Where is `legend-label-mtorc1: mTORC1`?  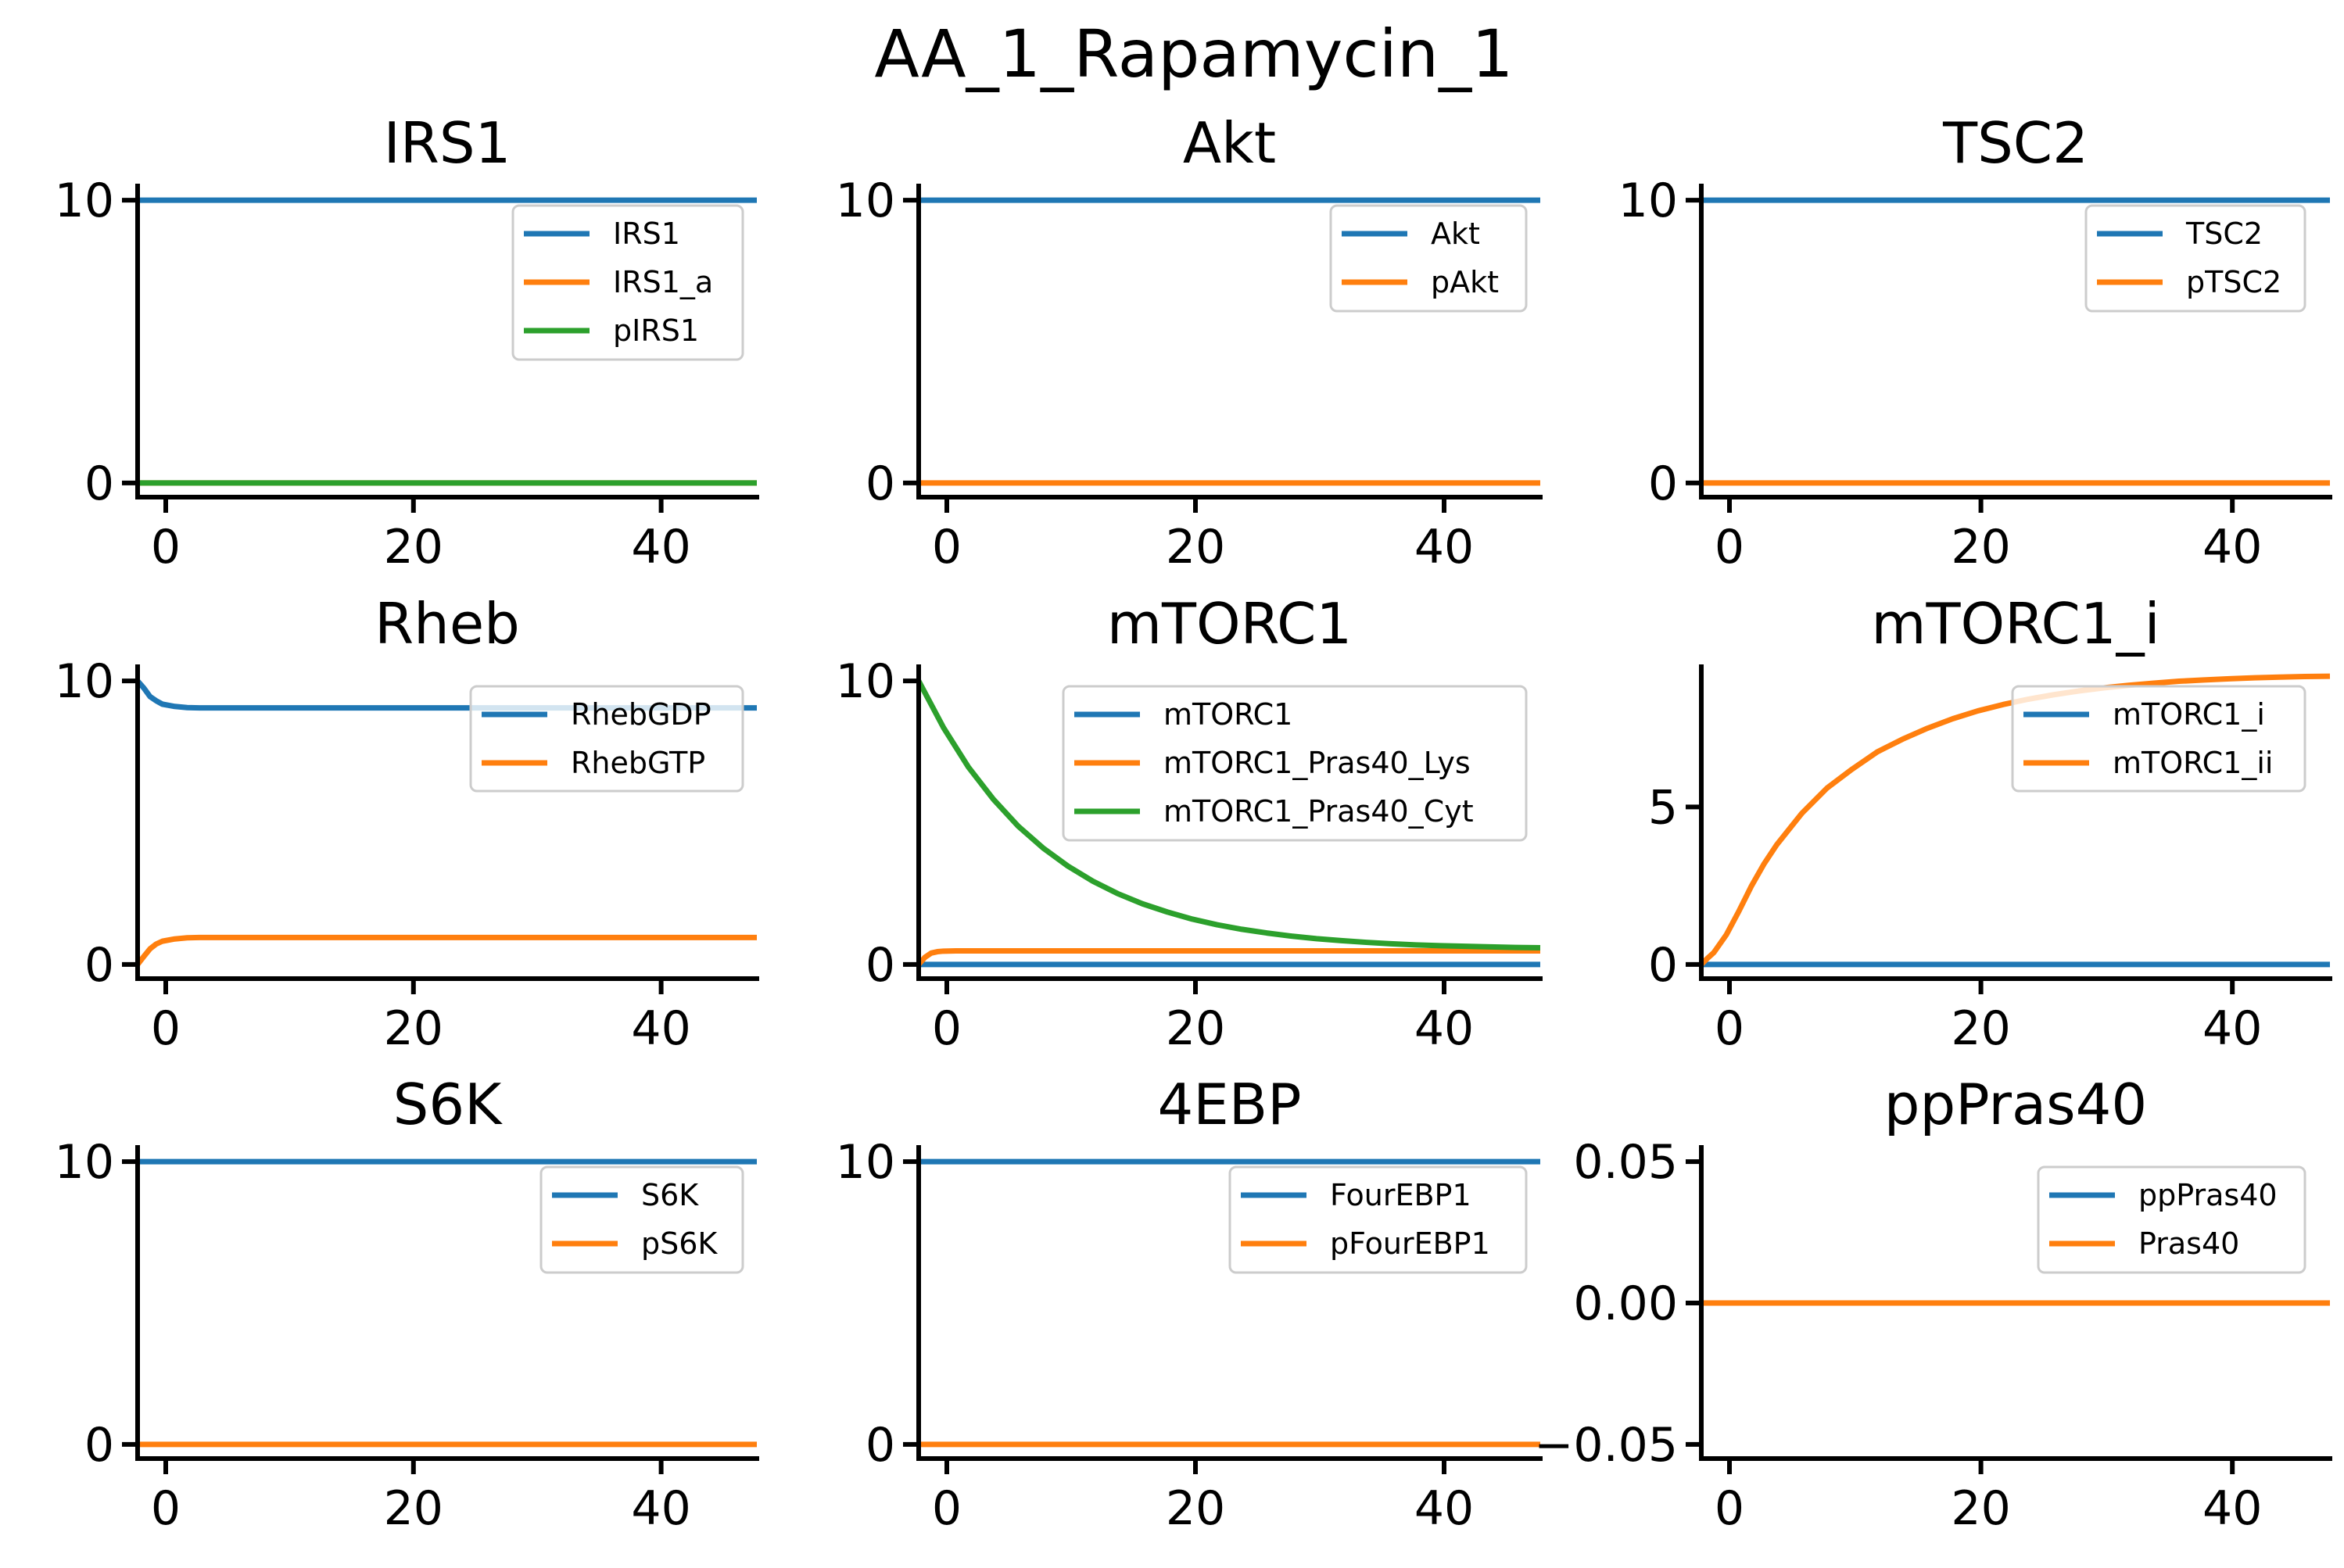
legend-label-mtorc1: mTORC1 is located at coordinates (1227, 714).